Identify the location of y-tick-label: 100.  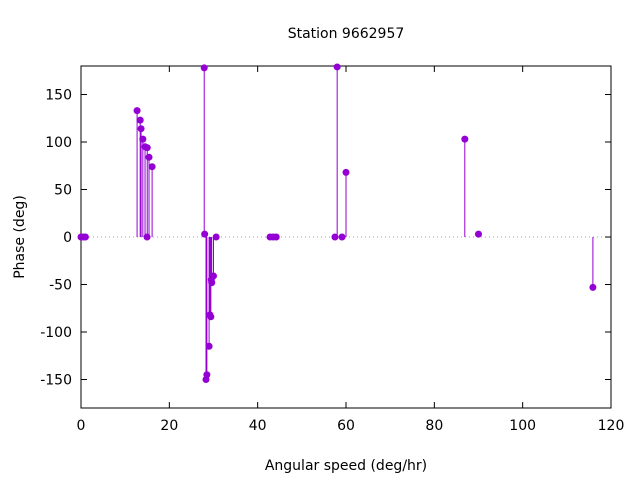
(58, 143).